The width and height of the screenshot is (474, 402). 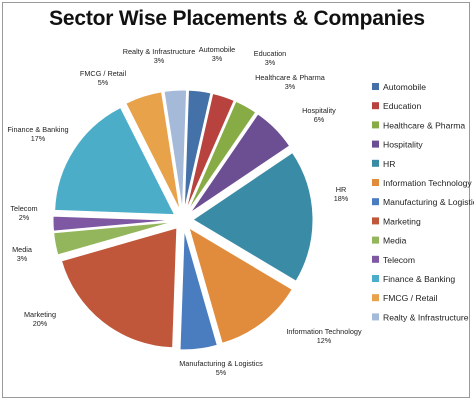 What do you see at coordinates (113, 223) in the screenshot?
I see `pie-slice-telecom` at bounding box center [113, 223].